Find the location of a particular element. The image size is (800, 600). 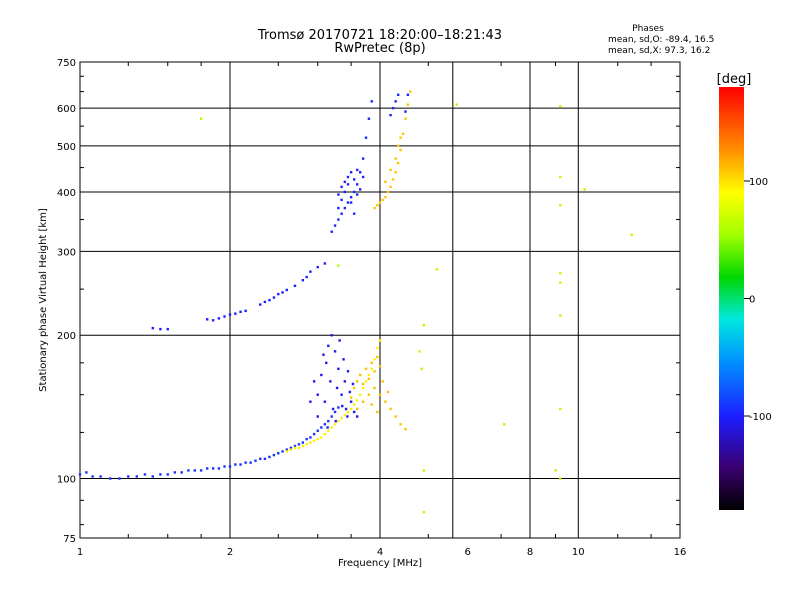

colorbar-label: [deg] is located at coordinates (734, 79).